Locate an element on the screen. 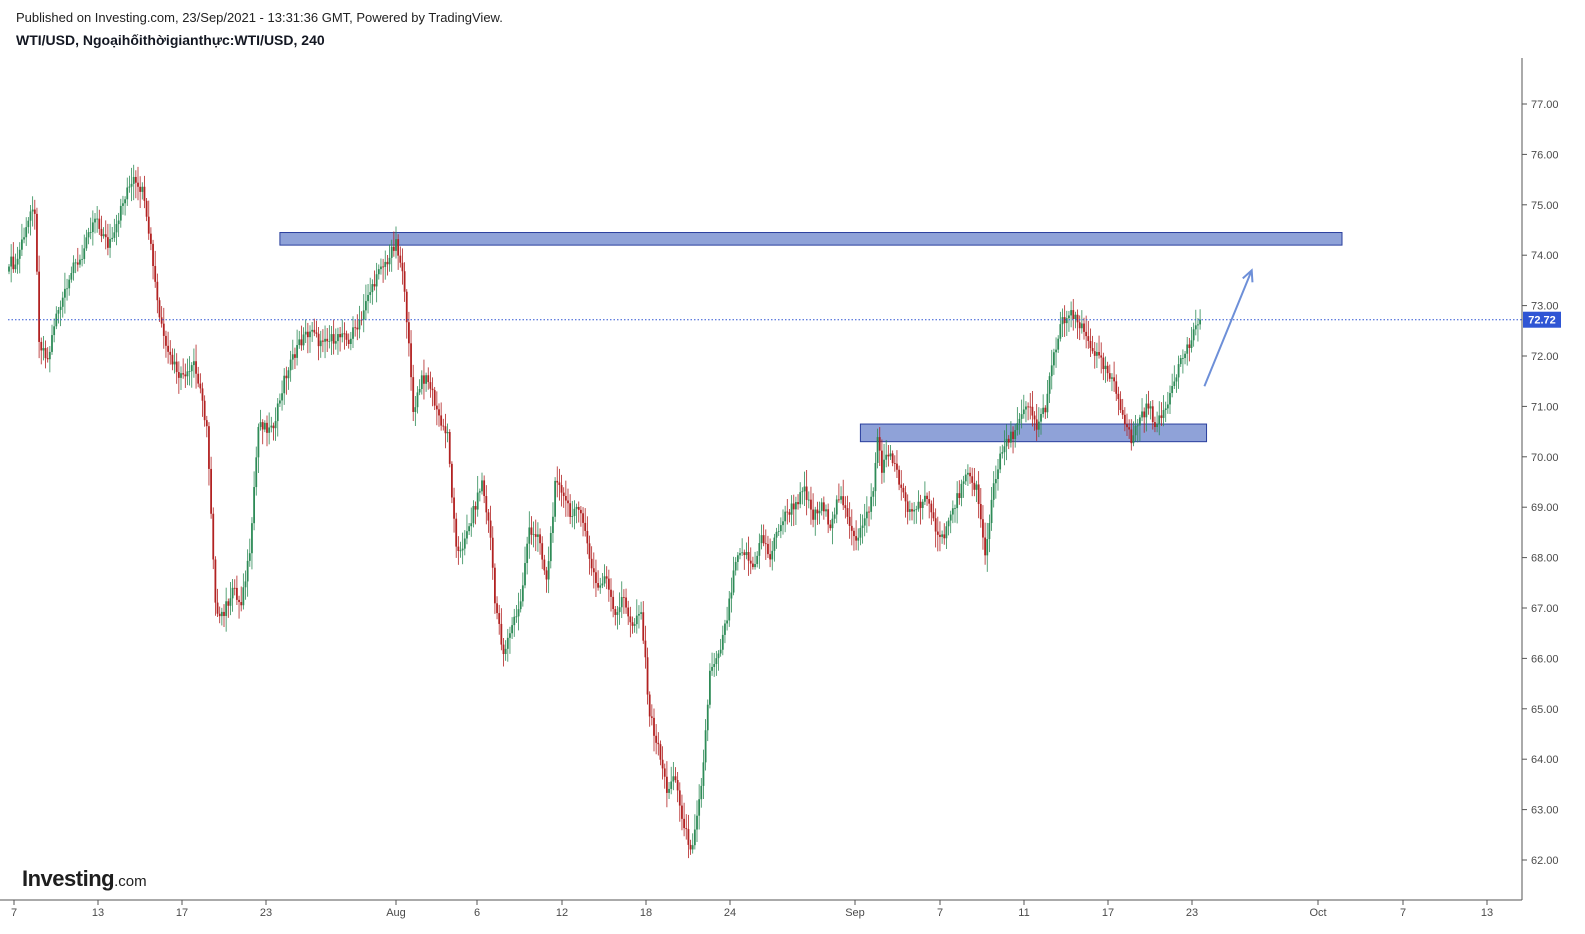  y-tick-label: 65.00 is located at coordinates (1545, 710).